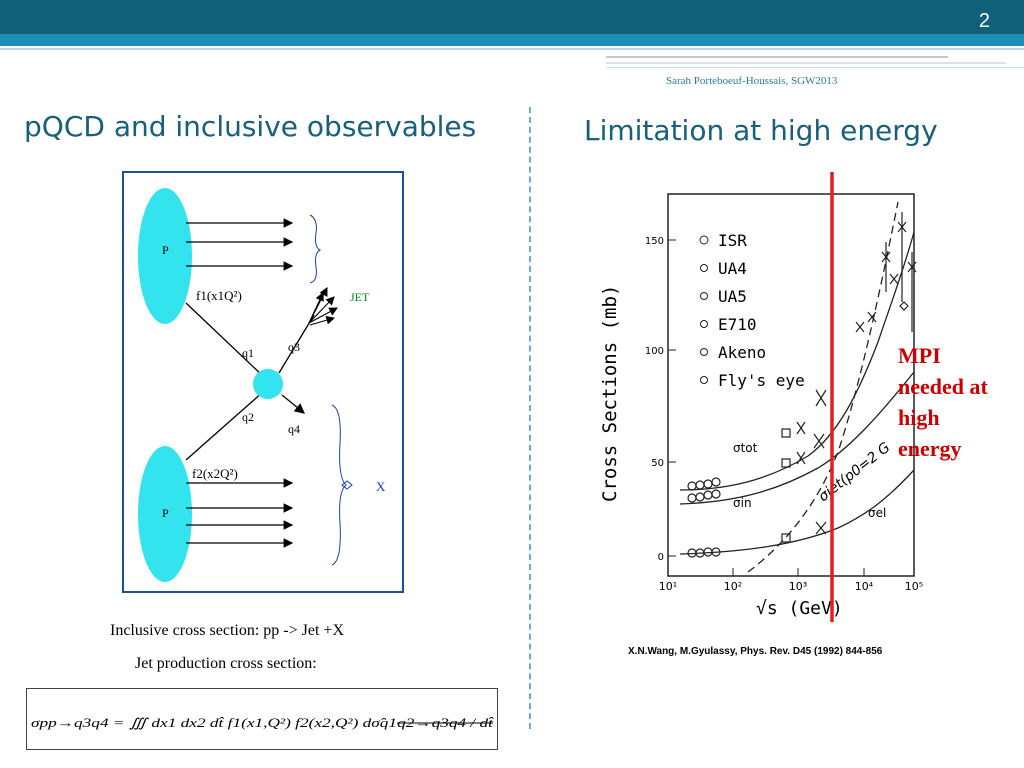 The width and height of the screenshot is (1024, 768). What do you see at coordinates (347, 485) in the screenshot?
I see `x-diamond-icon` at bounding box center [347, 485].